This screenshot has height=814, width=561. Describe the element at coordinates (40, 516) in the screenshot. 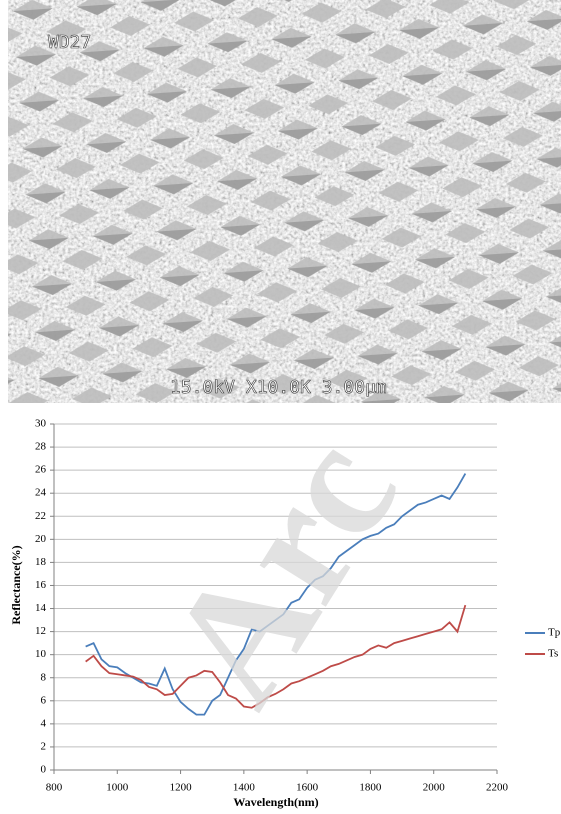

I see `y-tick-label: 22` at that location.